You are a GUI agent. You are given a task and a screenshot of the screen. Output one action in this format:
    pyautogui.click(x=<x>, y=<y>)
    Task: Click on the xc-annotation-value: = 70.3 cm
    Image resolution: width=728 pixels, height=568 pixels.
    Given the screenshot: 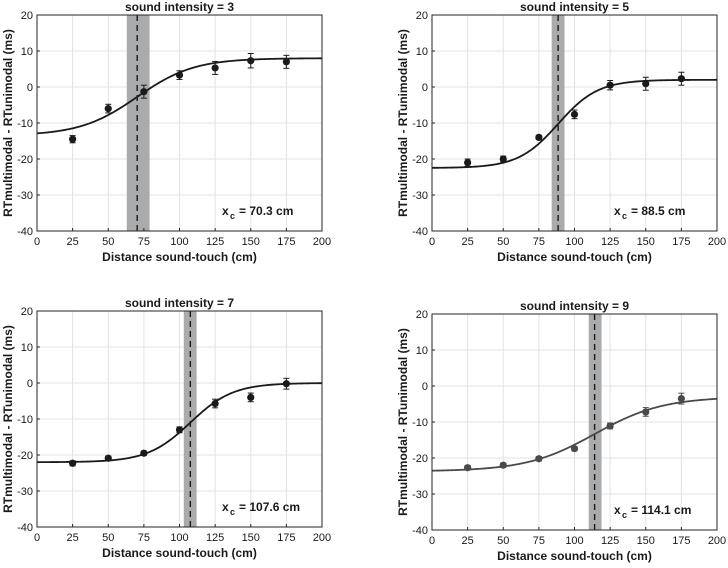 What is the action you would take?
    pyautogui.click(x=266, y=211)
    